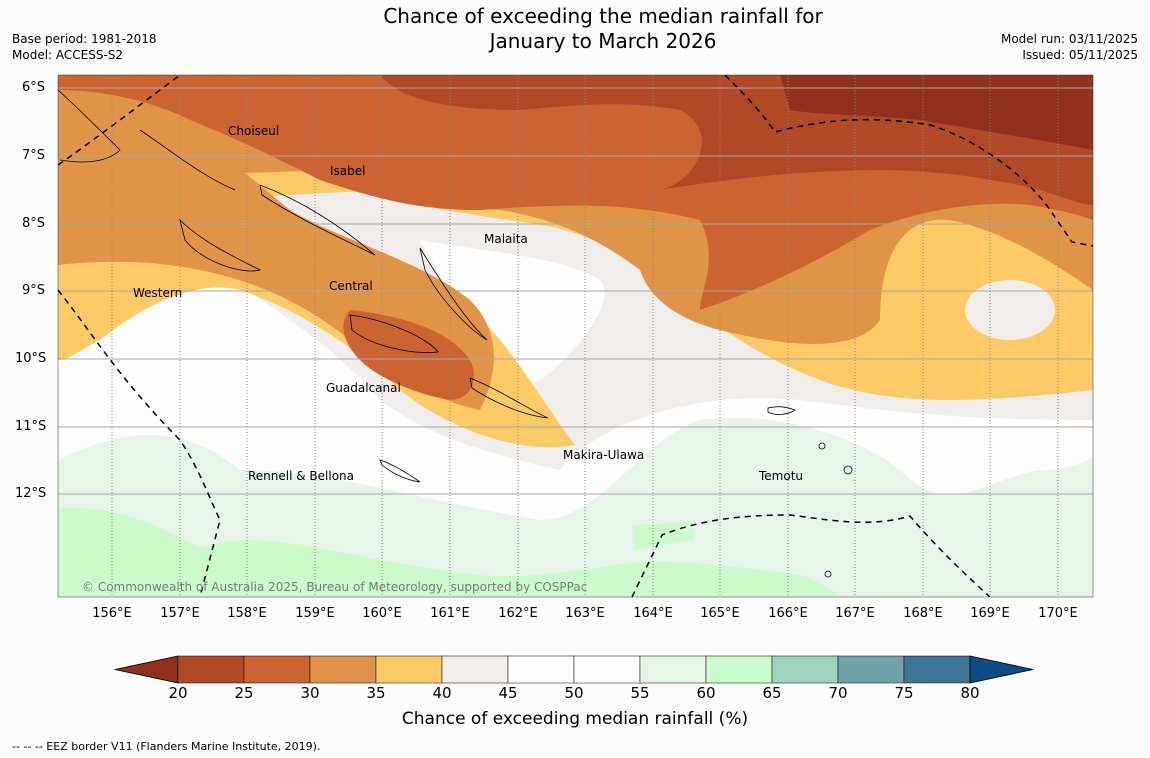  I want to click on model-name: Model: ACCESS-S2, so click(68, 55).